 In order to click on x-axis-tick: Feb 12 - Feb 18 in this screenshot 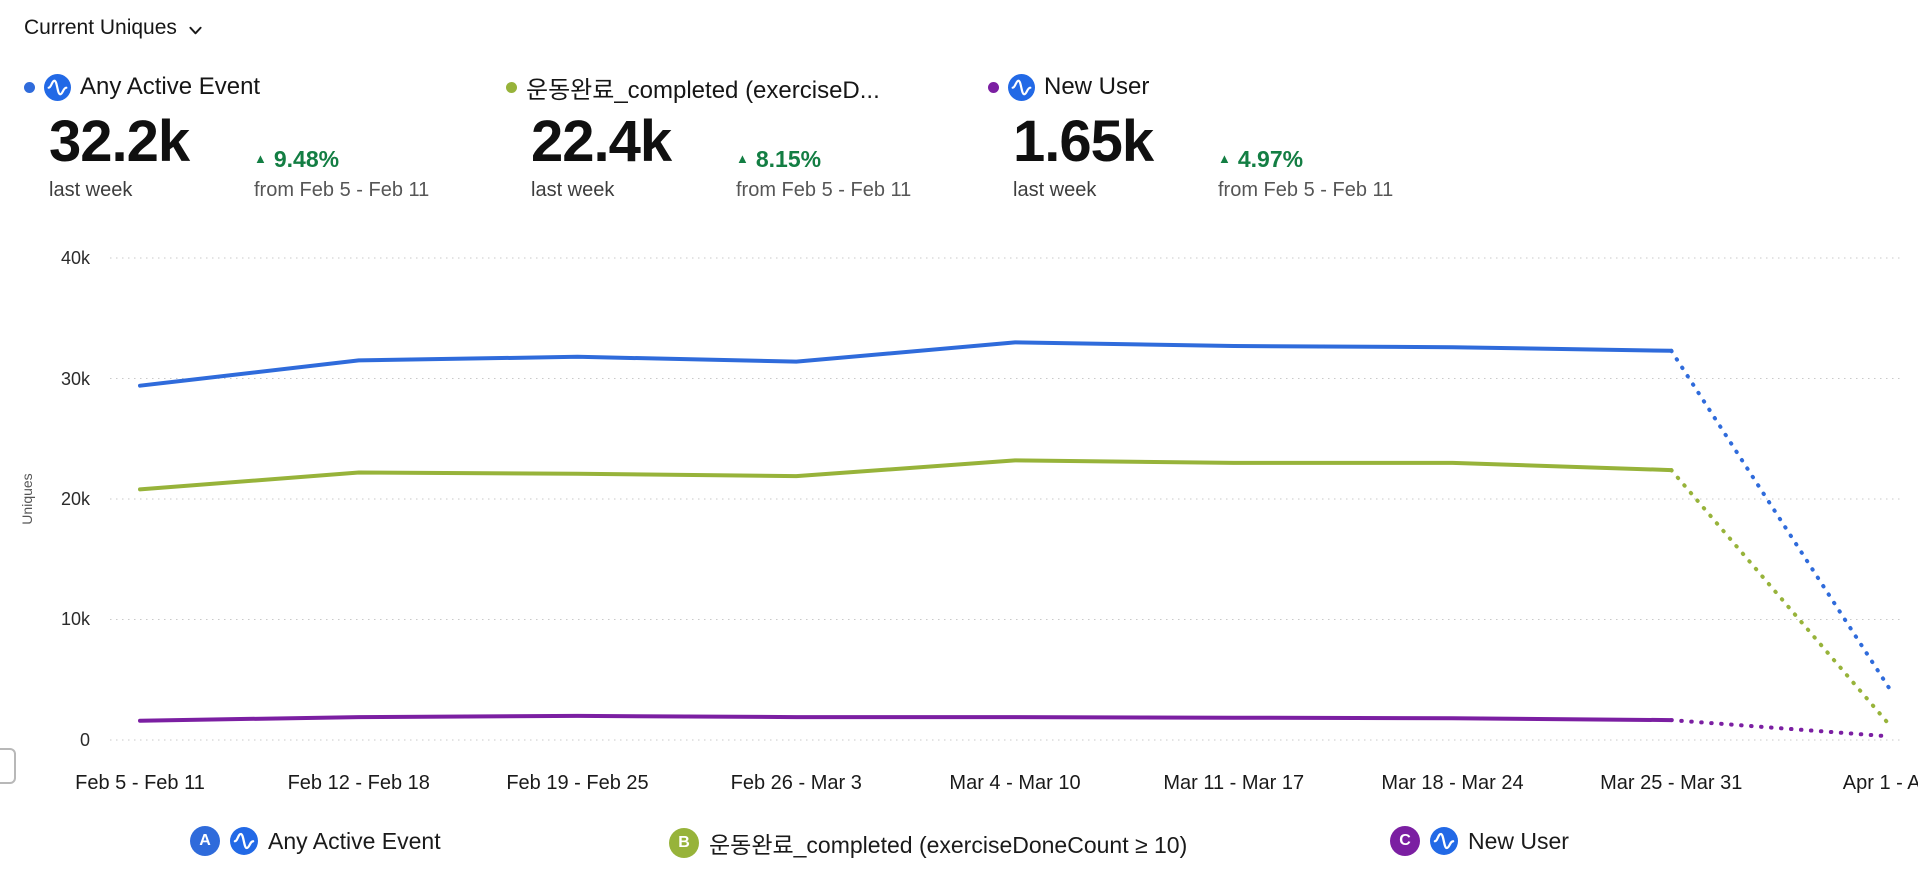, I will do `click(358, 783)`.